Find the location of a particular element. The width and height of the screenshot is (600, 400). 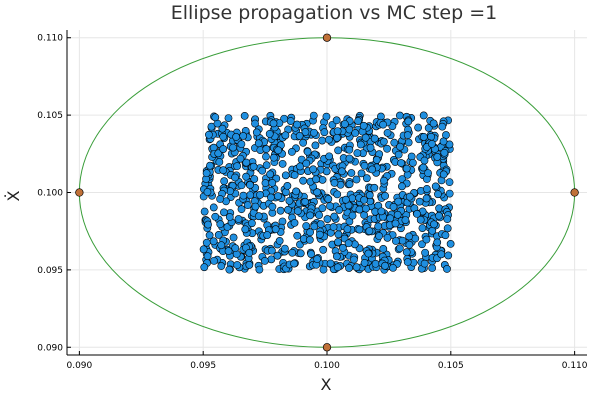

y-tick-label: 0.100 is located at coordinates (50, 194).